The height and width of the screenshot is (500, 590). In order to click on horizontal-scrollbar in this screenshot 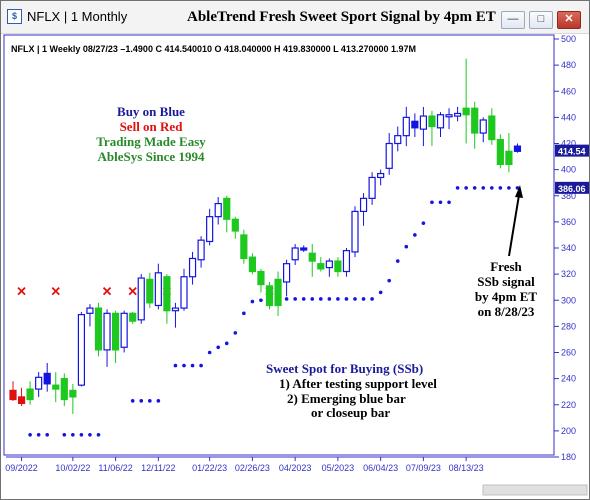, I will do `click(535, 490)`.